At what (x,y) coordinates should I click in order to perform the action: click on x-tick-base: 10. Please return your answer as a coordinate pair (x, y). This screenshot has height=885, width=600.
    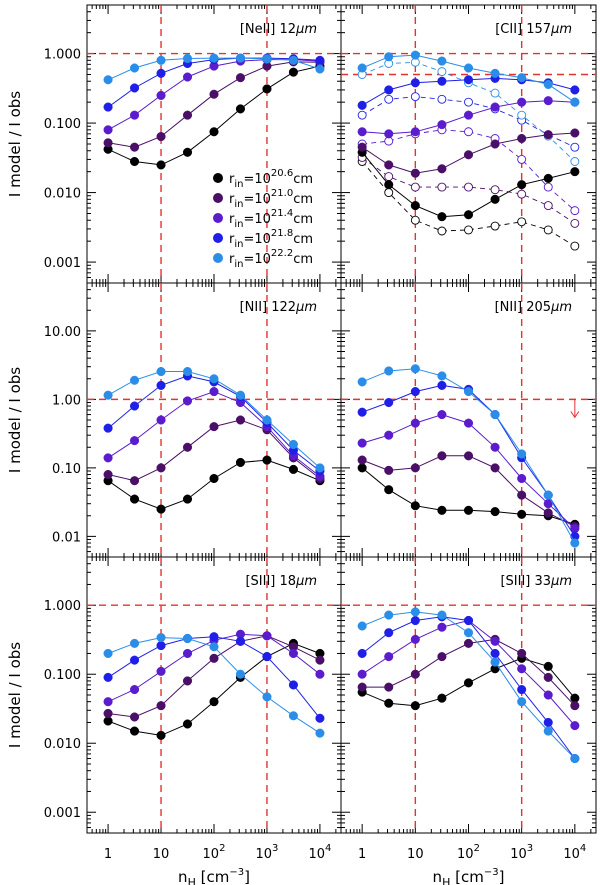
    Looking at the image, I should click on (161, 854).